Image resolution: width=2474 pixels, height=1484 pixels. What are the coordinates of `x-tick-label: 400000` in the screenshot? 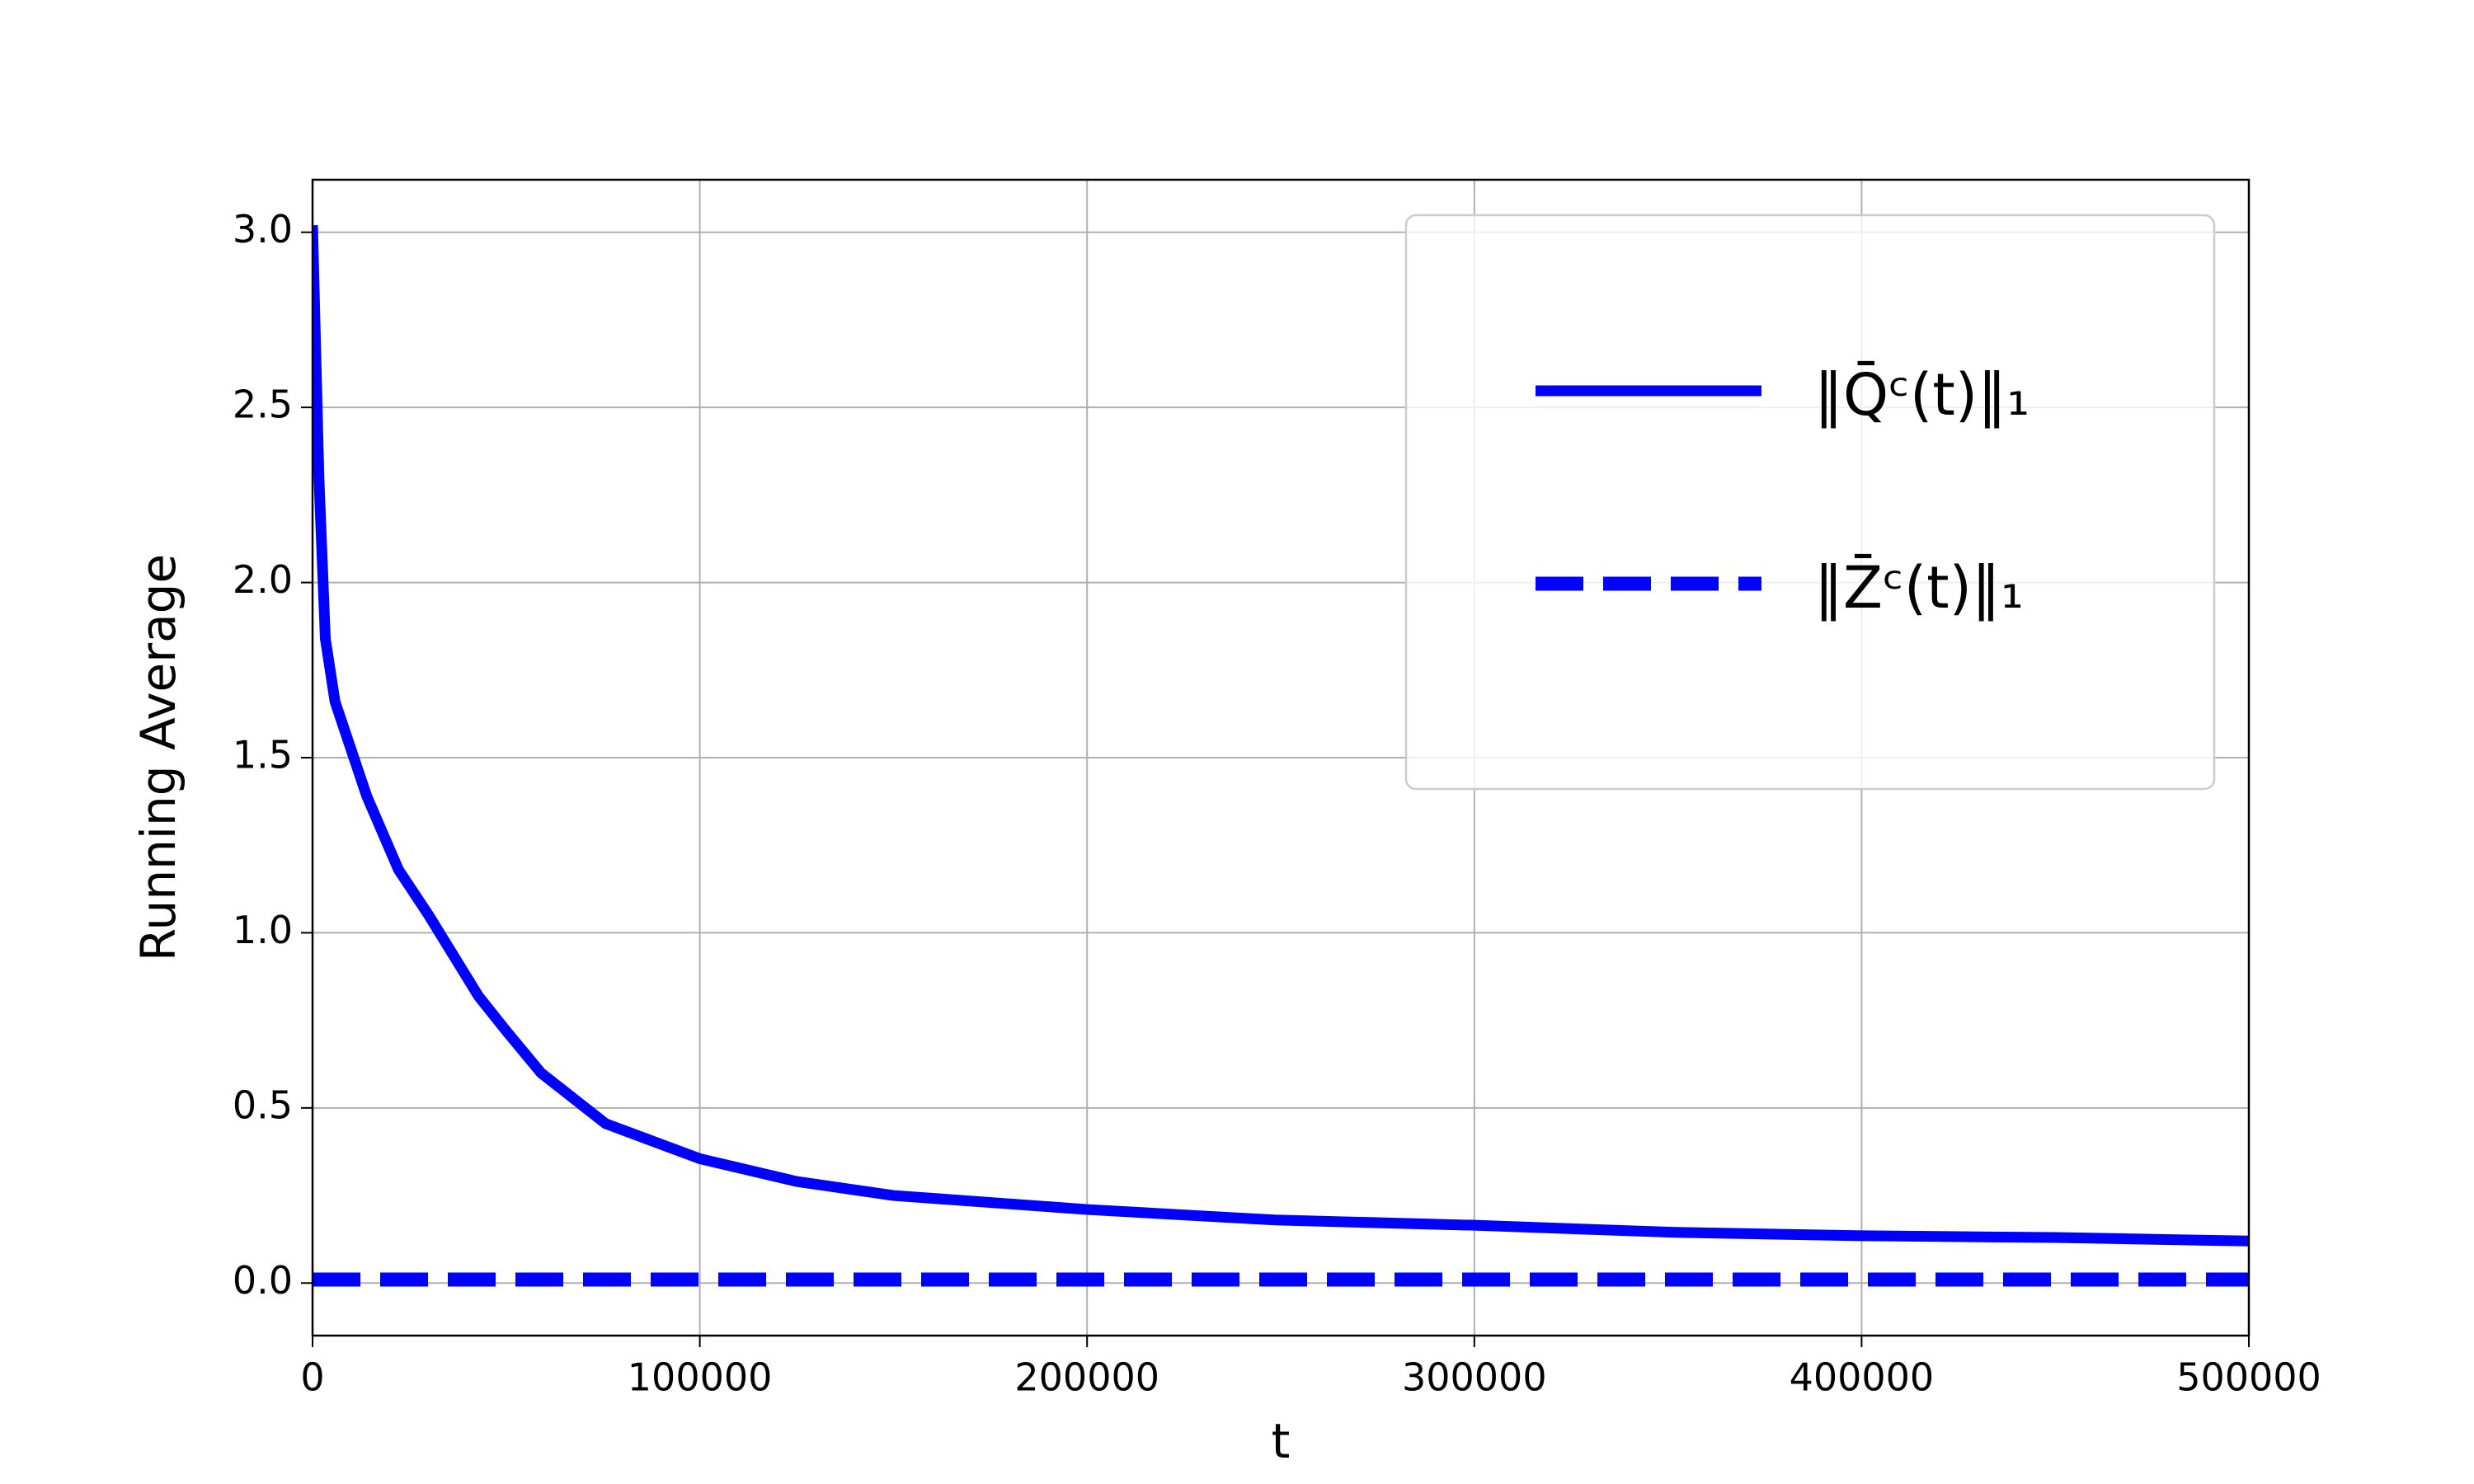 It's located at (1862, 1377).